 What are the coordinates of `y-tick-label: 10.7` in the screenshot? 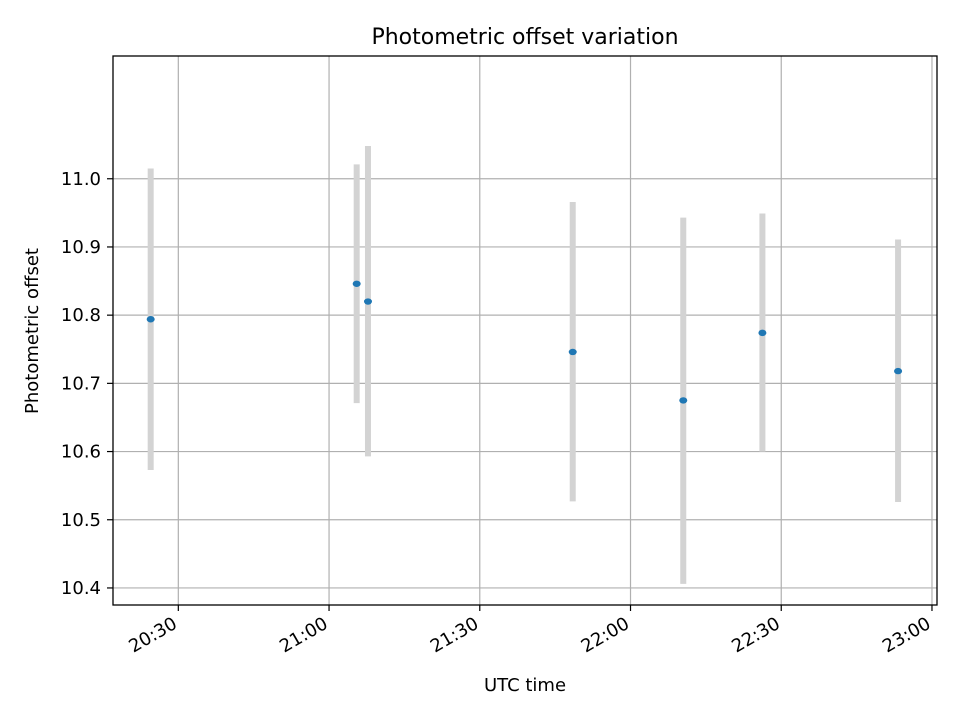 It's located at (81, 383).